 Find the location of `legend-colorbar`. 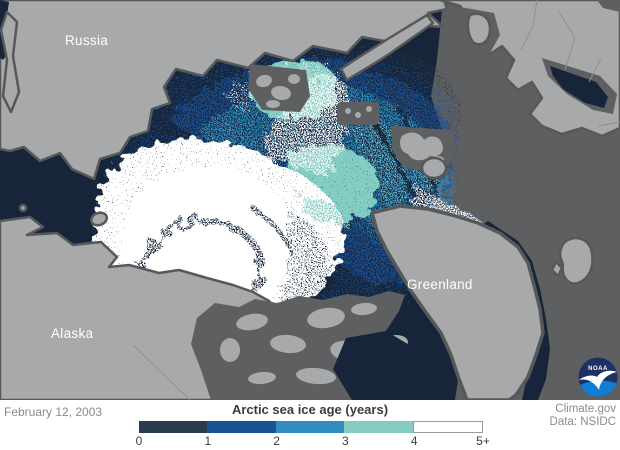

legend-colorbar is located at coordinates (311, 427).